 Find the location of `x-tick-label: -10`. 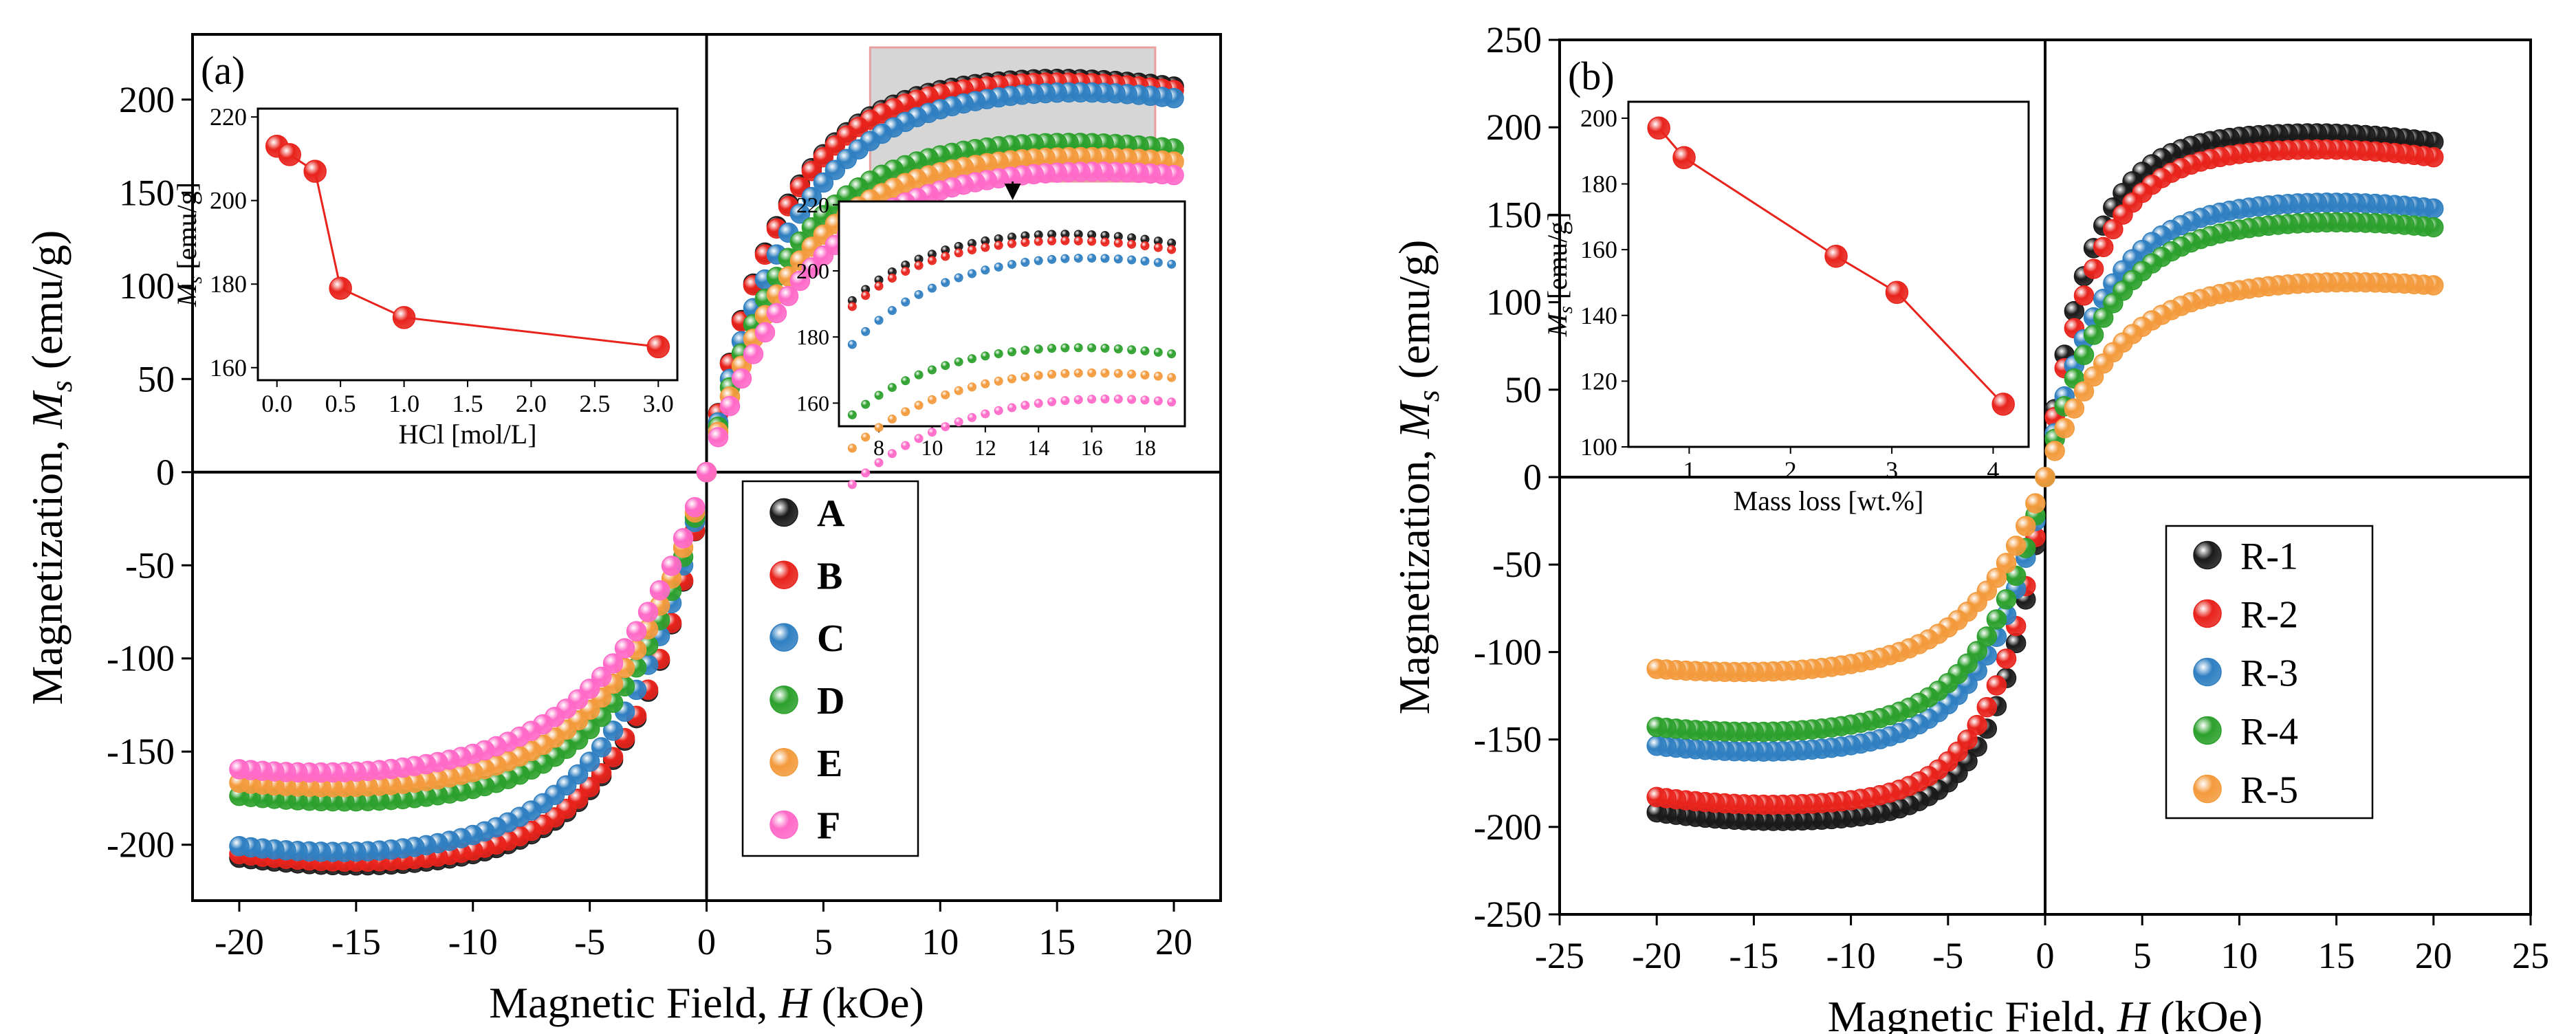

x-tick-label: -10 is located at coordinates (1851, 955).